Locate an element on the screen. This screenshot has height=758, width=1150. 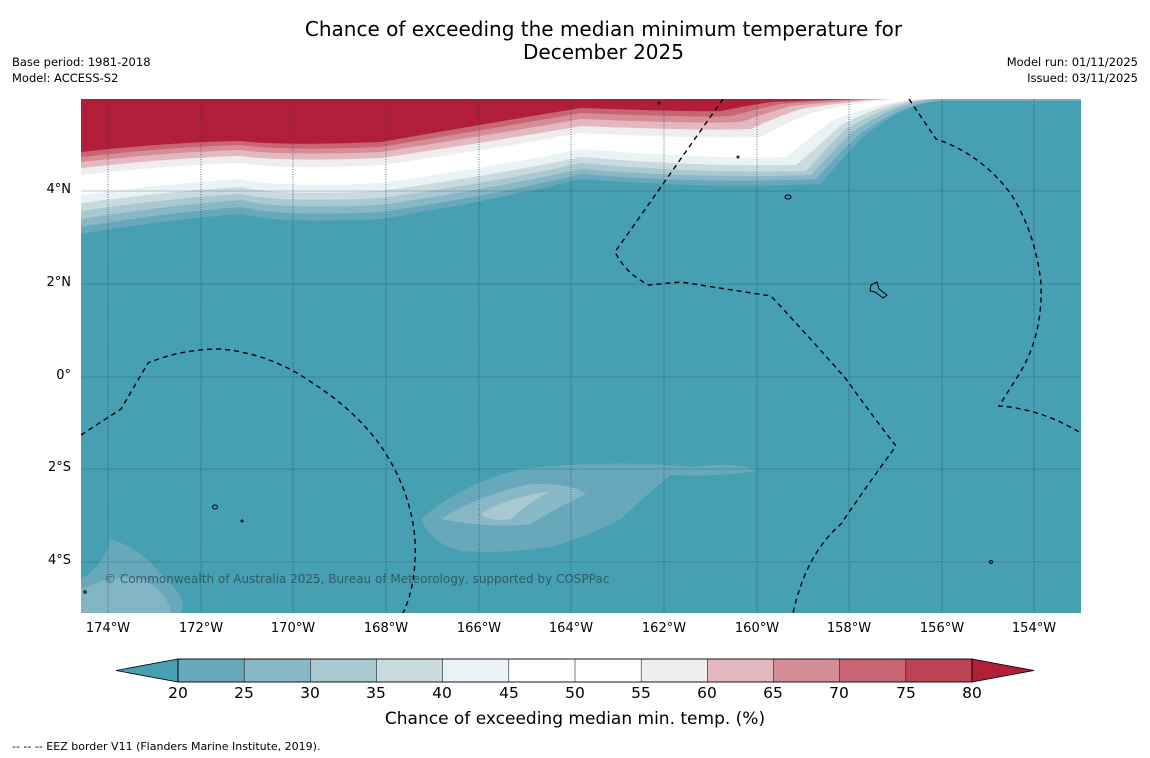
eez-border-south-west is located at coordinates (248, 480).